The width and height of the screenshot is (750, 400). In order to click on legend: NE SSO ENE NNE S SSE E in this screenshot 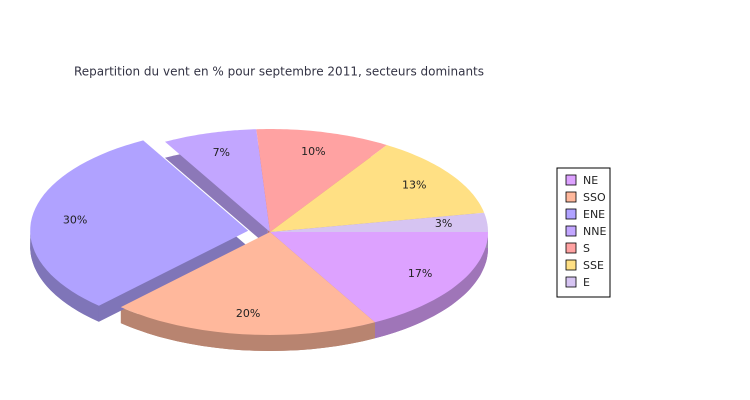, I will do `click(583, 232)`.